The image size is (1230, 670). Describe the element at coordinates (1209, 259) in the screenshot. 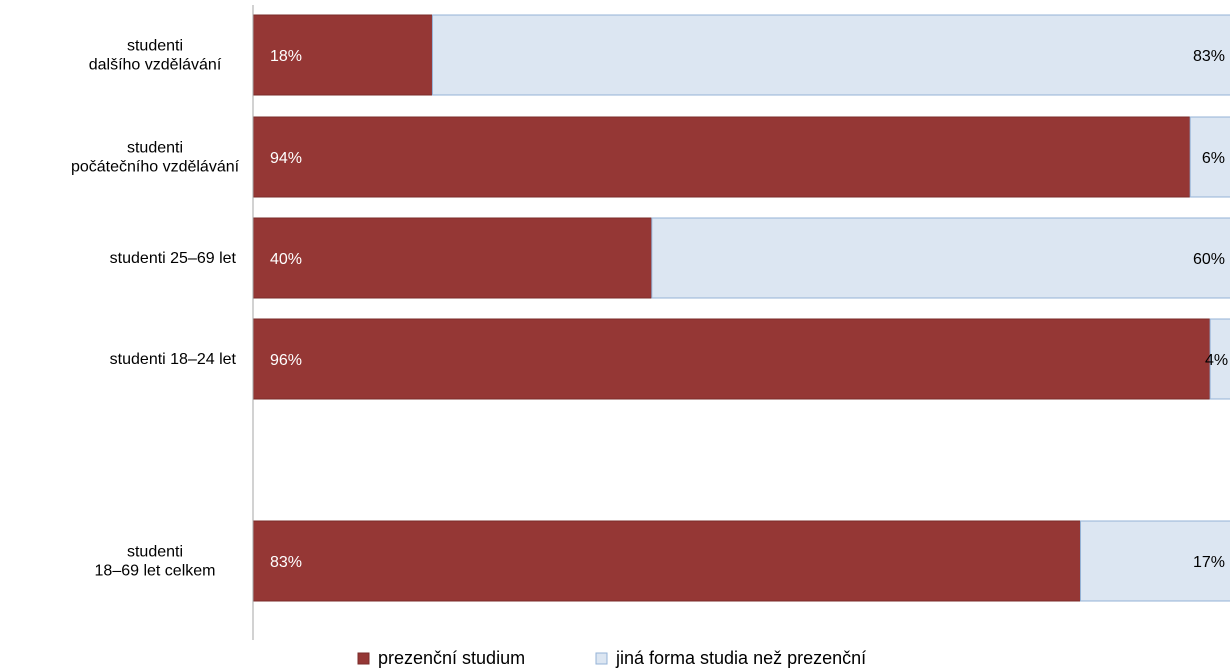

I see `data-label: 60%` at that location.